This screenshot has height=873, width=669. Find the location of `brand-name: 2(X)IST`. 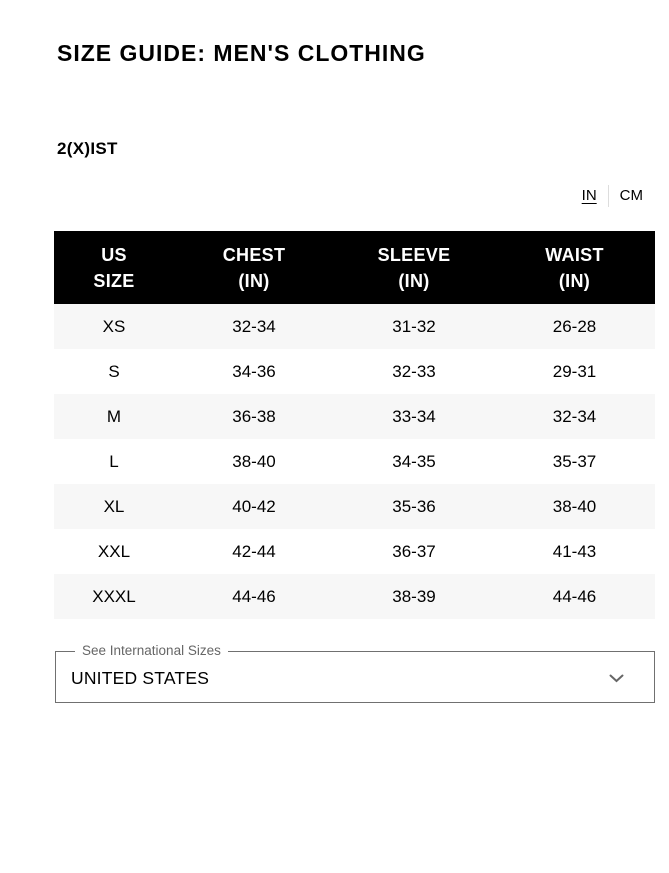

brand-name: 2(X)IST is located at coordinates (87, 148).